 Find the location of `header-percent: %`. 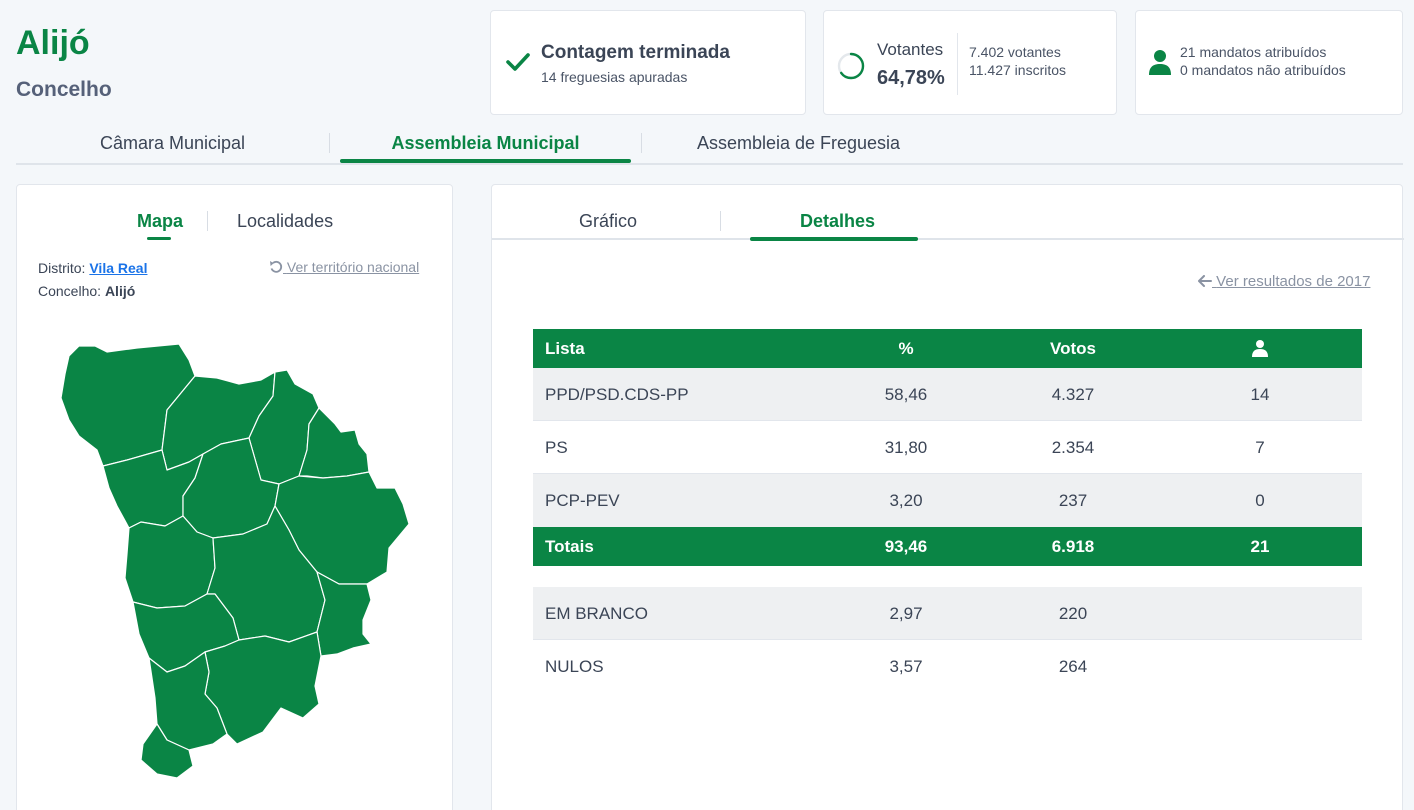

header-percent: % is located at coordinates (906, 348).